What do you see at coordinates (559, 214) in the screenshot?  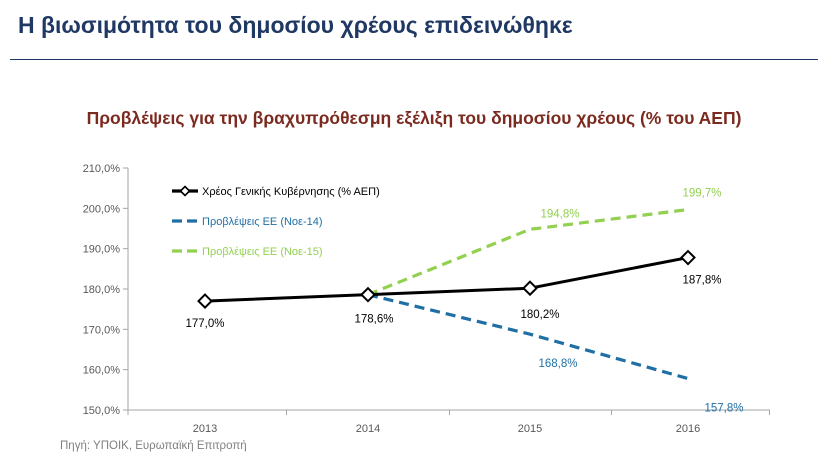 I see `data-label: 194,8%` at bounding box center [559, 214].